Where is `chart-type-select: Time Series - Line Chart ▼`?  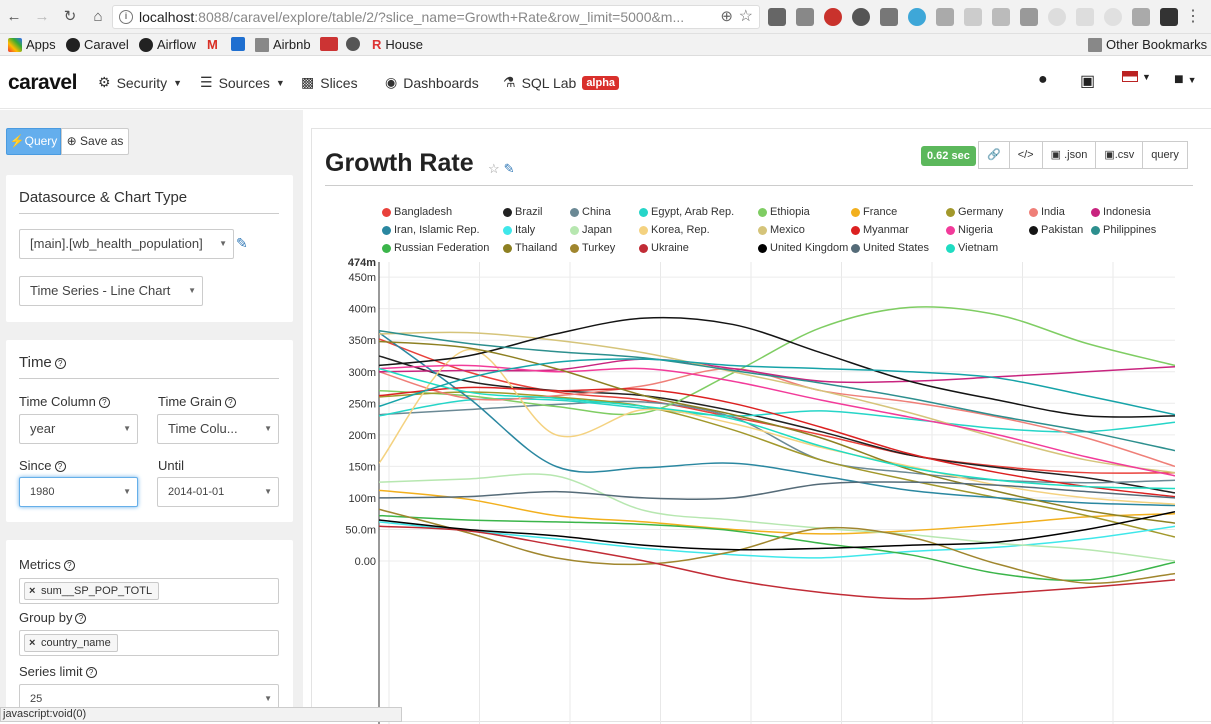
chart-type-select: Time Series - Line Chart ▼ is located at coordinates (111, 291).